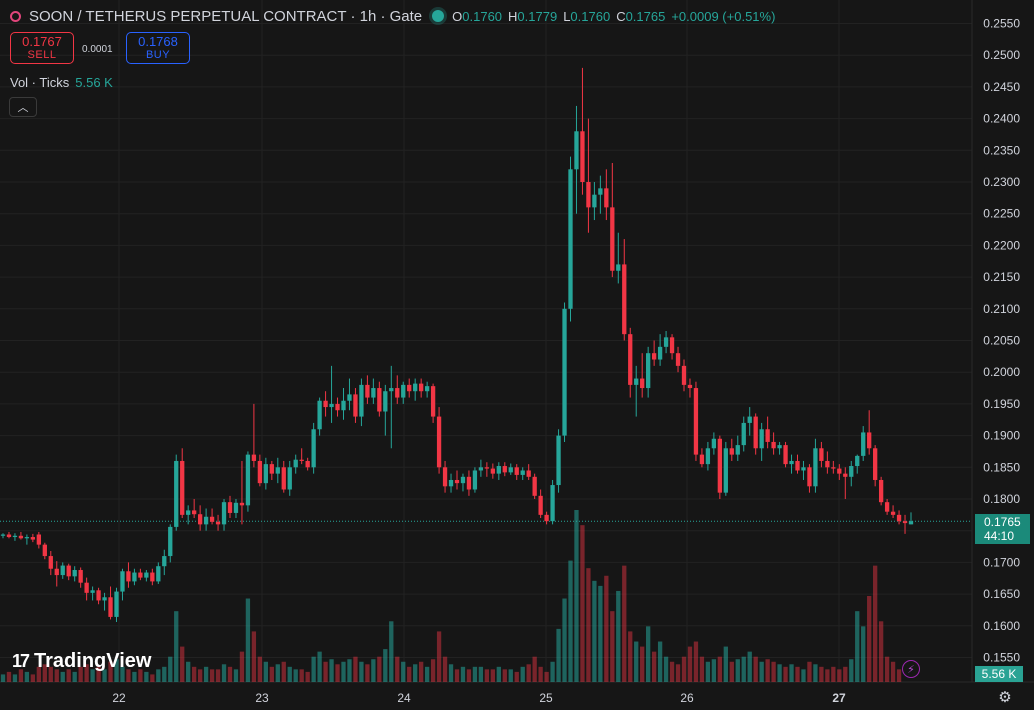 This screenshot has width=1034, height=710. Describe the element at coordinates (1005, 697) in the screenshot. I see `settings-gear-icon: ⚙` at that location.